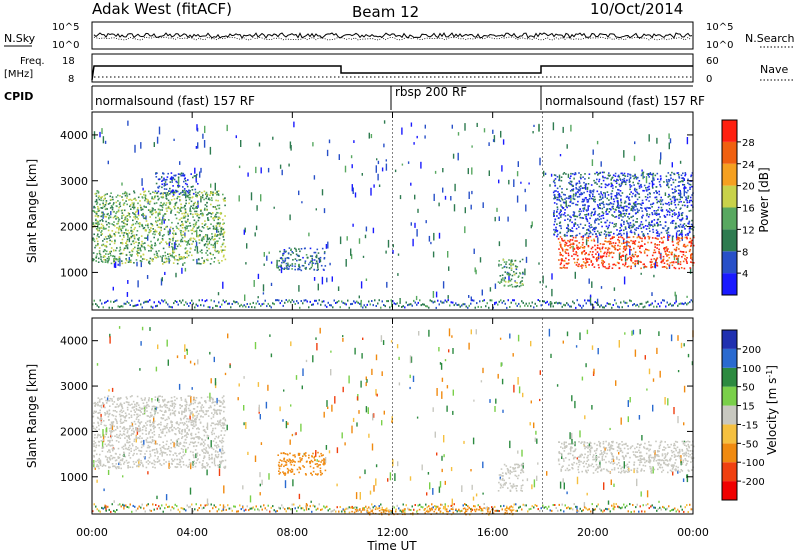  I want to click on noise-sky-line, so click(393, 35).